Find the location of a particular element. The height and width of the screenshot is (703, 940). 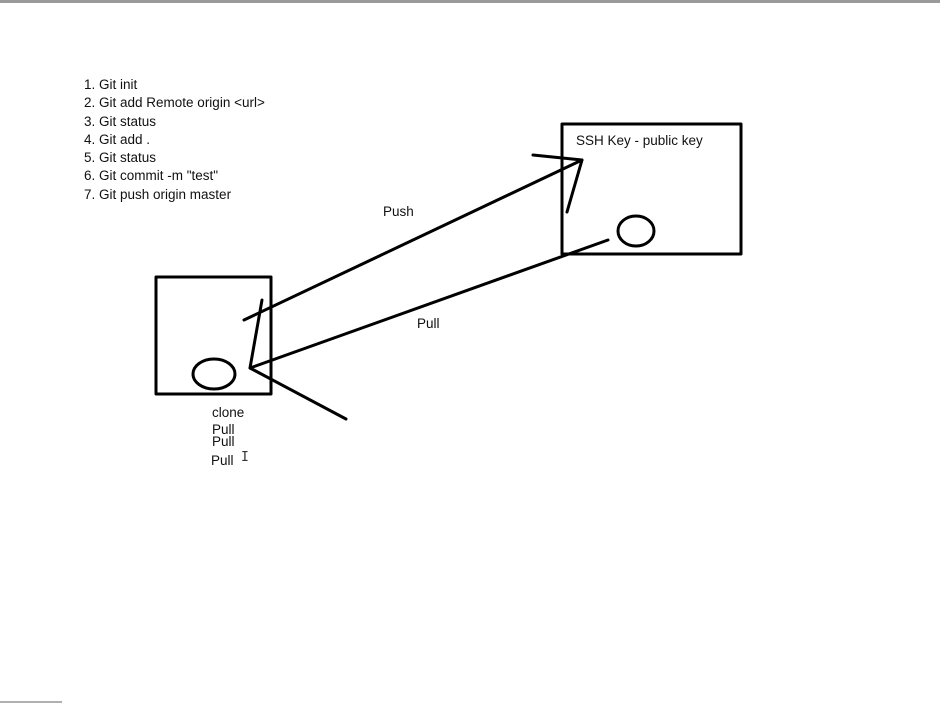

push-arrow-line is located at coordinates (413, 240).